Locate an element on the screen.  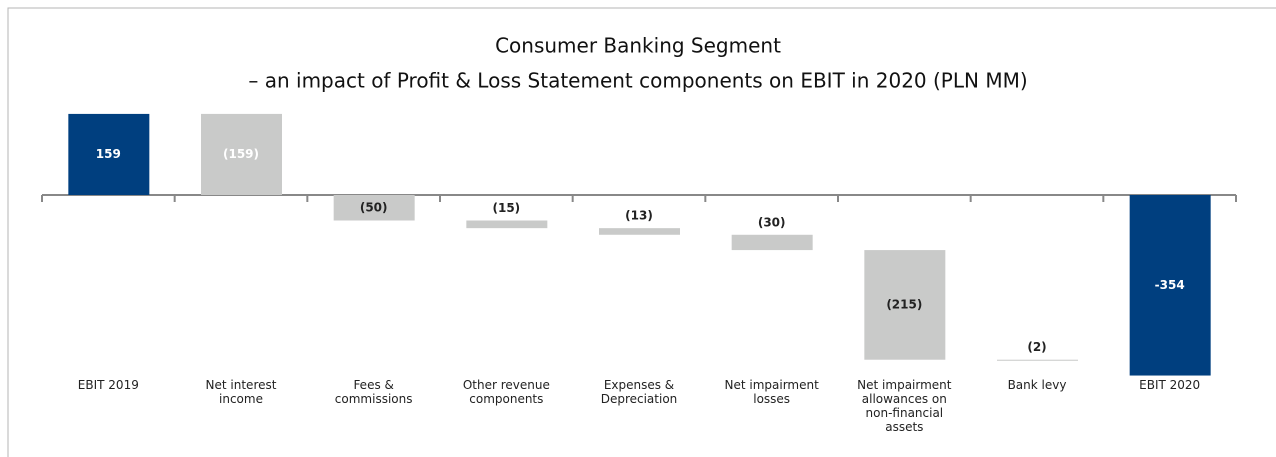
value-label: (30) is located at coordinates (772, 222).